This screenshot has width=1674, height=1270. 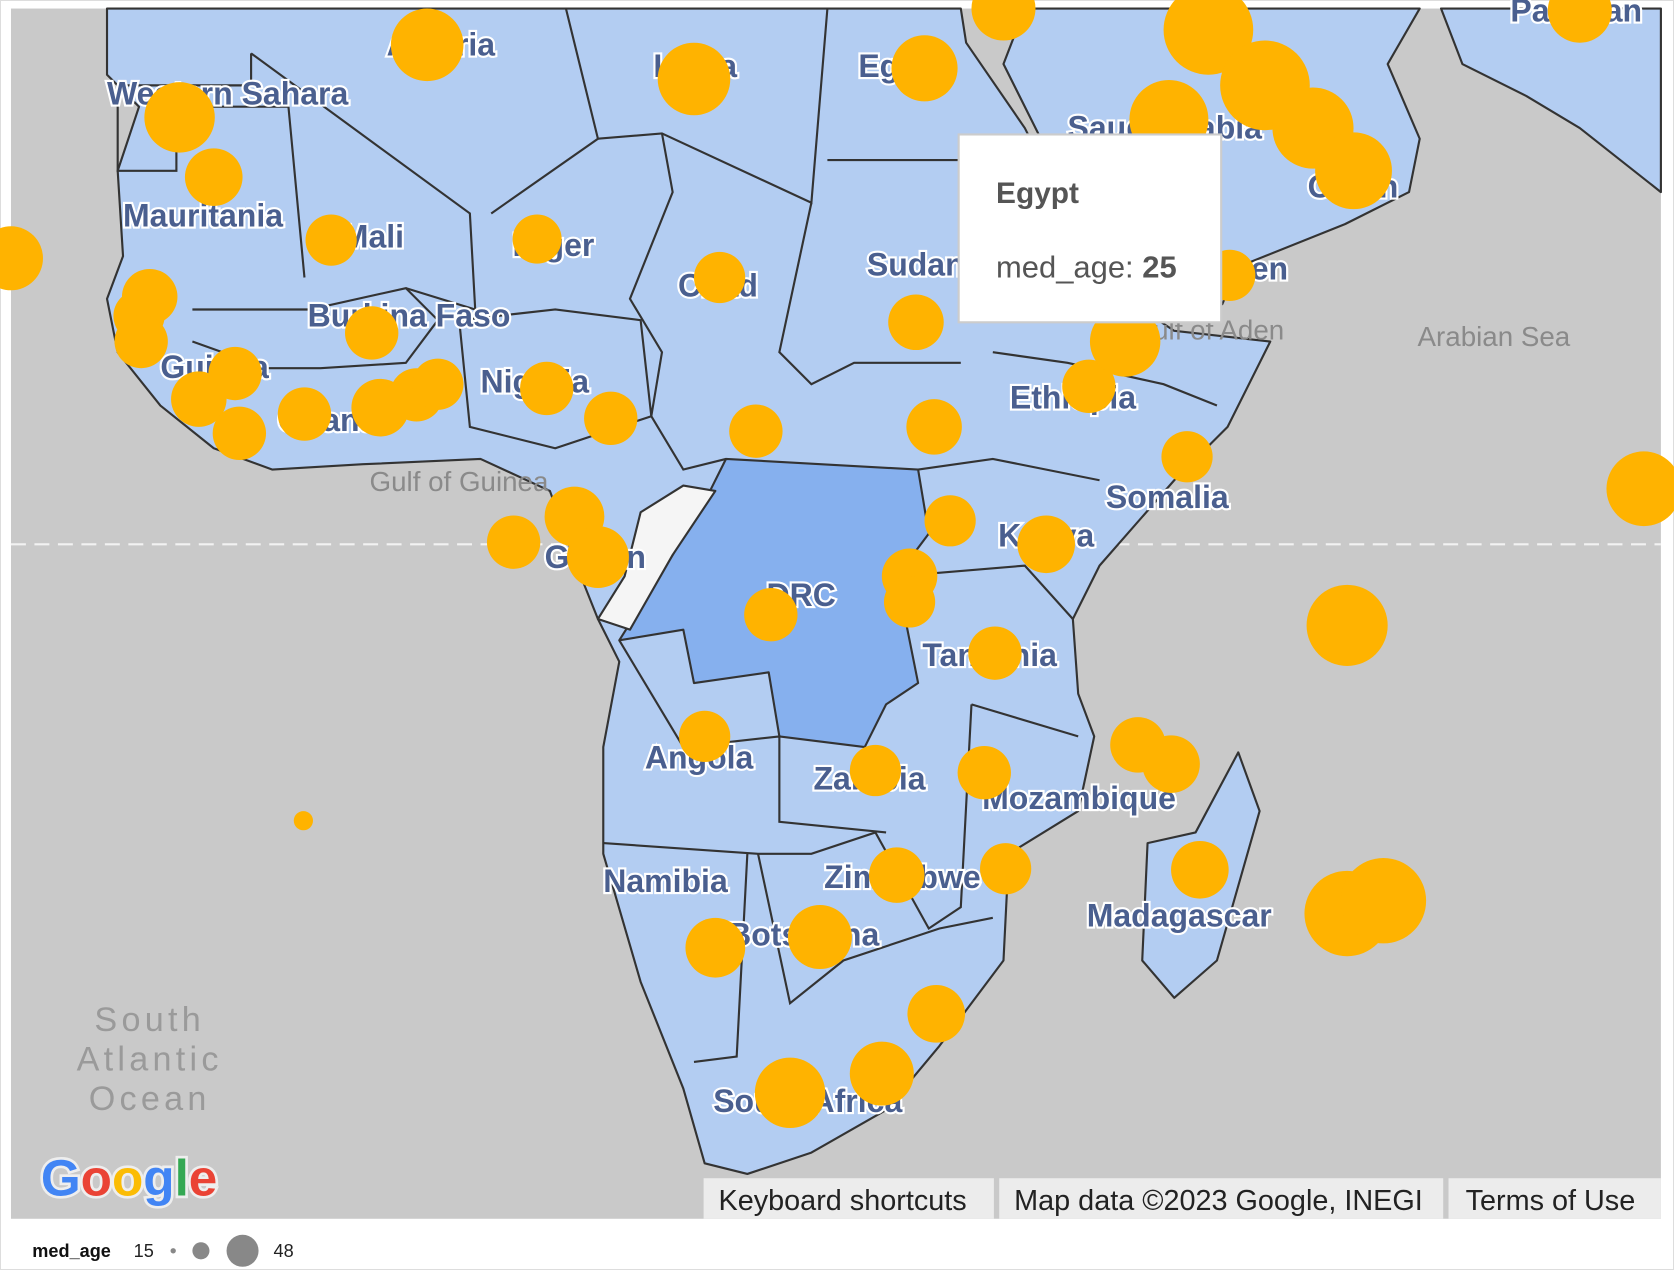 I want to click on sea-label: Gulf of Guinea, so click(x=459, y=481).